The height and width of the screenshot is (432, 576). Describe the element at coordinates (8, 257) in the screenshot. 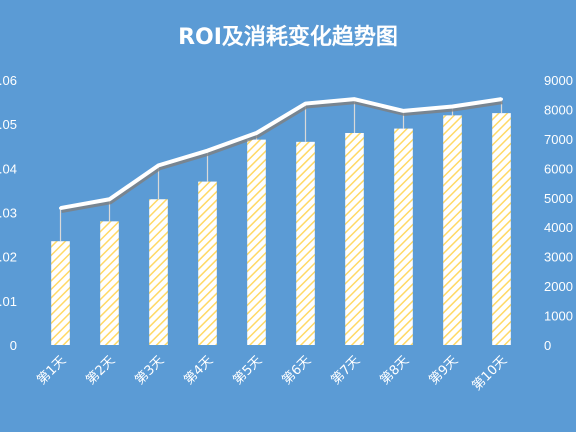

I see `y-left-tick-label: 0.02` at that location.